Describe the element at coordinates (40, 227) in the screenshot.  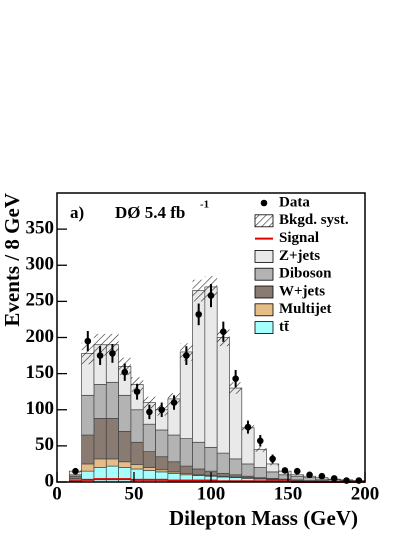
I see `y-tick-label: 350` at that location.